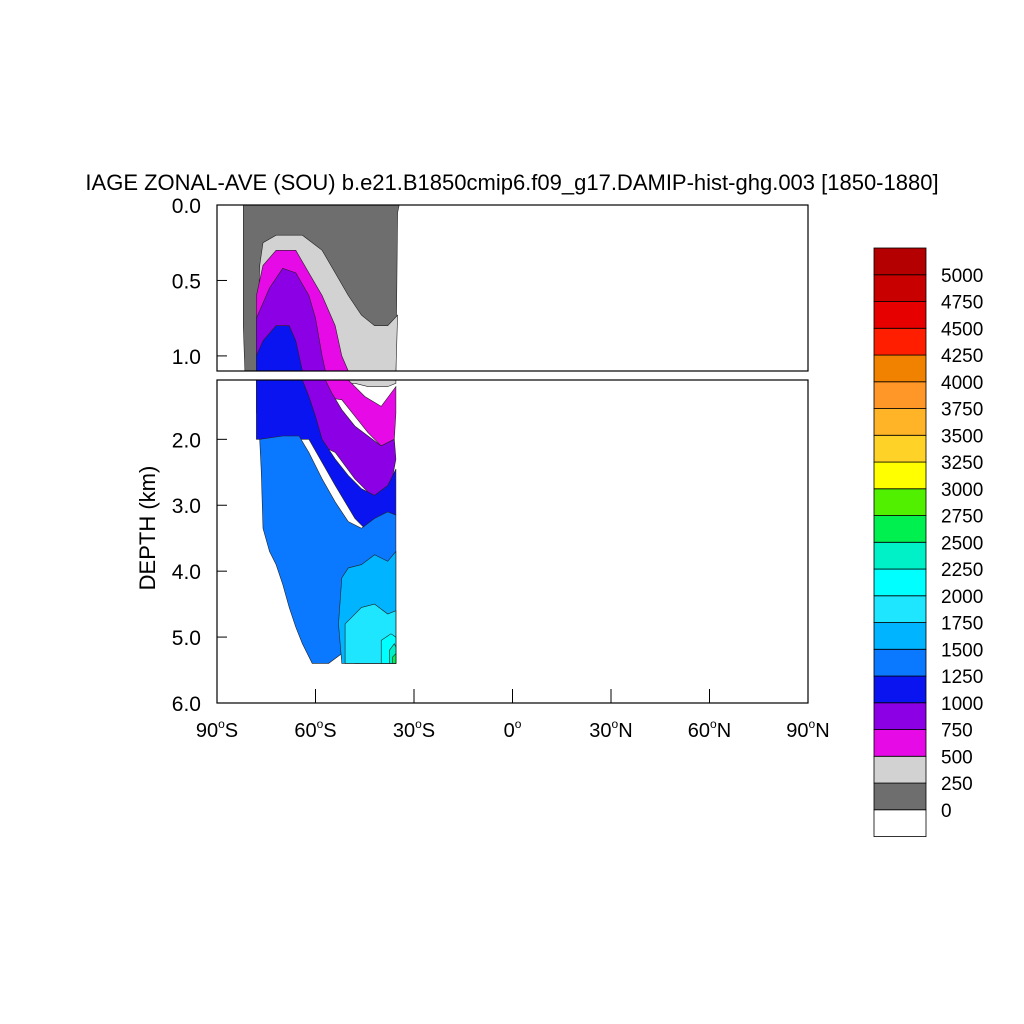  Describe the element at coordinates (147, 528) in the screenshot. I see `y-axis-label: DEPTH (km)` at that location.